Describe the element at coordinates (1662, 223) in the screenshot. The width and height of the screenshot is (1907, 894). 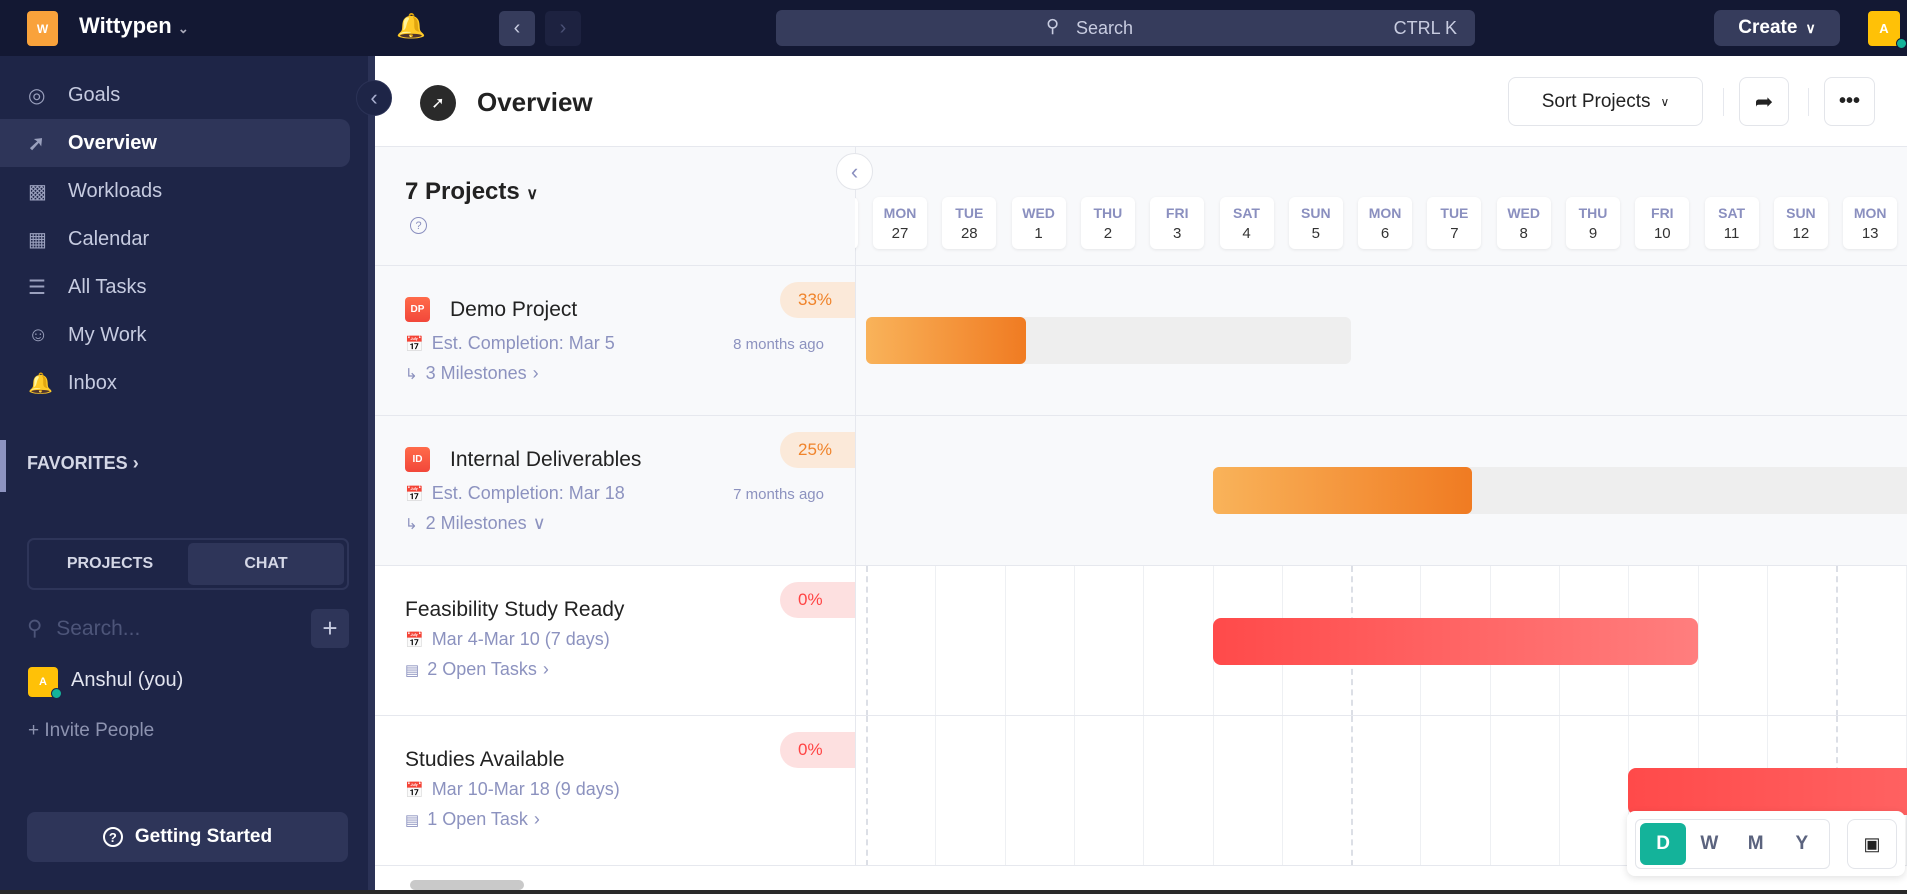
I see `day-header: FRI 10` at that location.